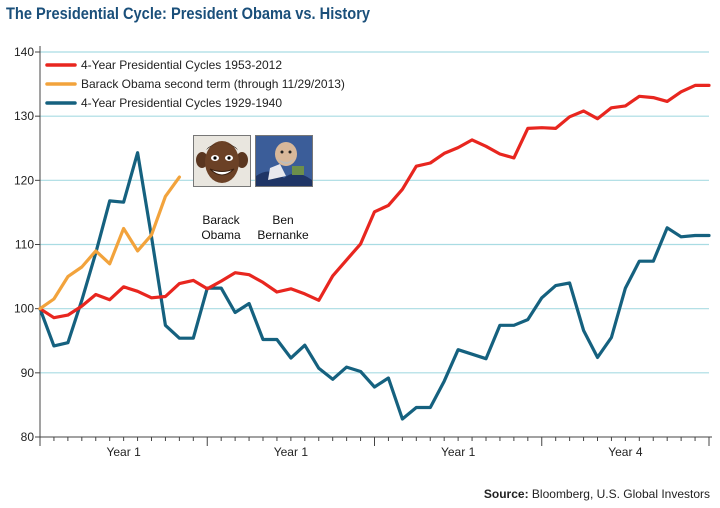  I want to click on obama-caption: Barack Obama, so click(221, 228).